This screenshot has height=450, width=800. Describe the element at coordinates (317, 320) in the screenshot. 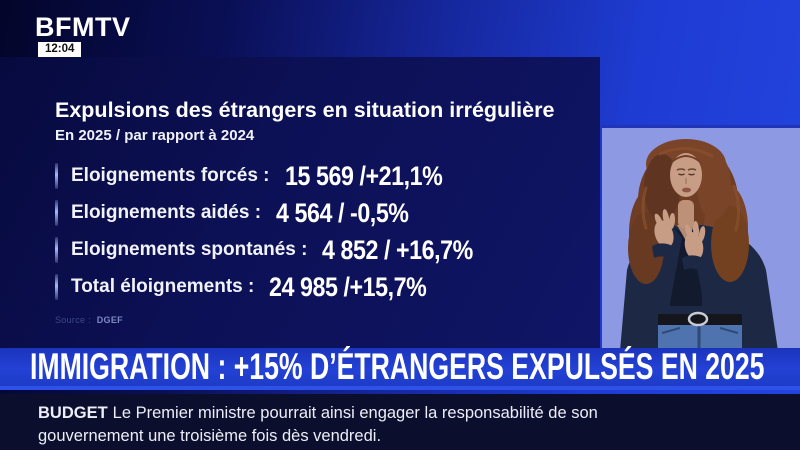

I see `source-line: Source : DGEF` at that location.